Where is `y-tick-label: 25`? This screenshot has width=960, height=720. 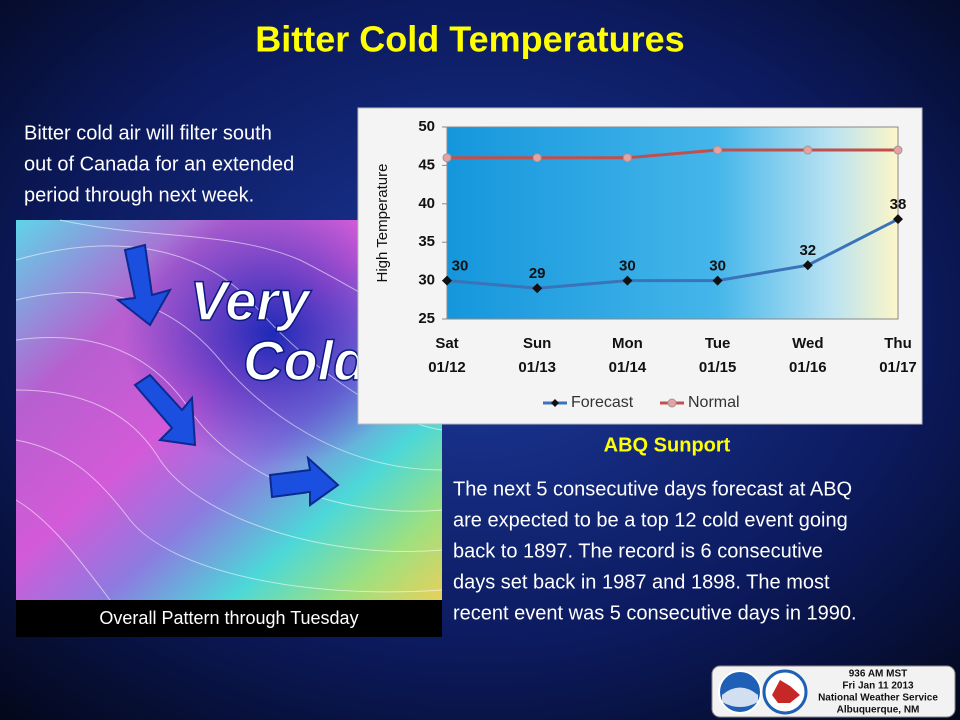 y-tick-label: 25 is located at coordinates (426, 318).